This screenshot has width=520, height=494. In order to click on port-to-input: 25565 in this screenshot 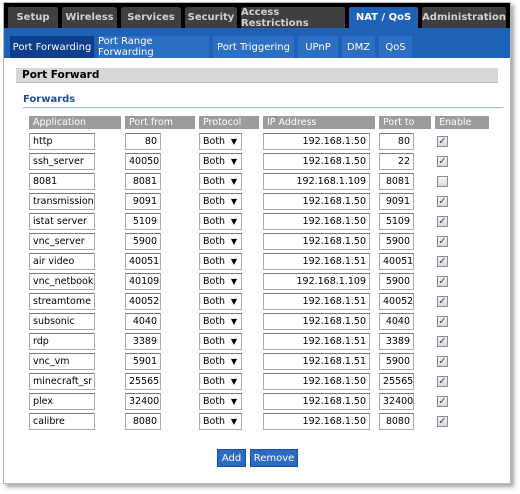, I will do `click(396, 381)`.